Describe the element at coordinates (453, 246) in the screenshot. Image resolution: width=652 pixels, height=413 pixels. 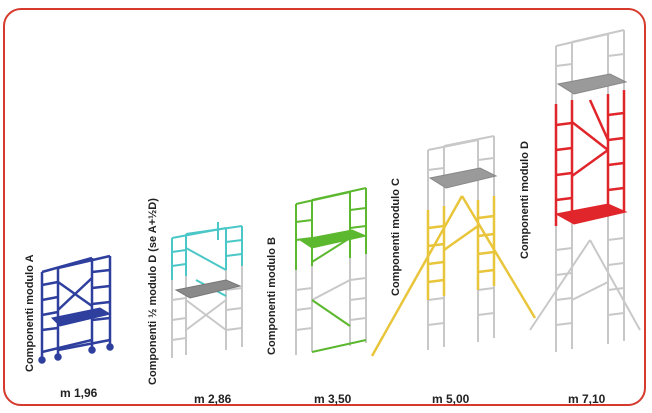
I see `scaffold-module-c` at that location.